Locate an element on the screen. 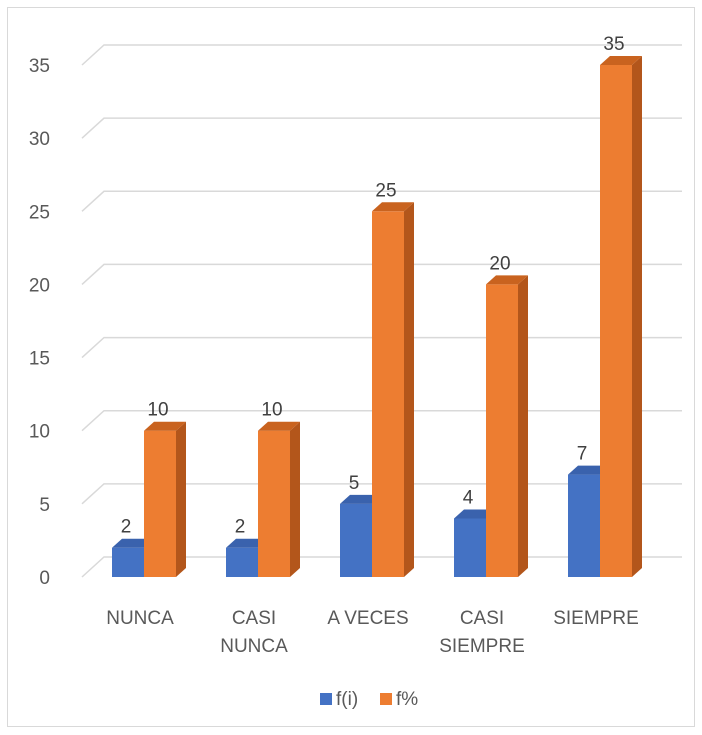 This screenshot has height=735, width=702. y-tick-label: 35 is located at coordinates (39, 66).